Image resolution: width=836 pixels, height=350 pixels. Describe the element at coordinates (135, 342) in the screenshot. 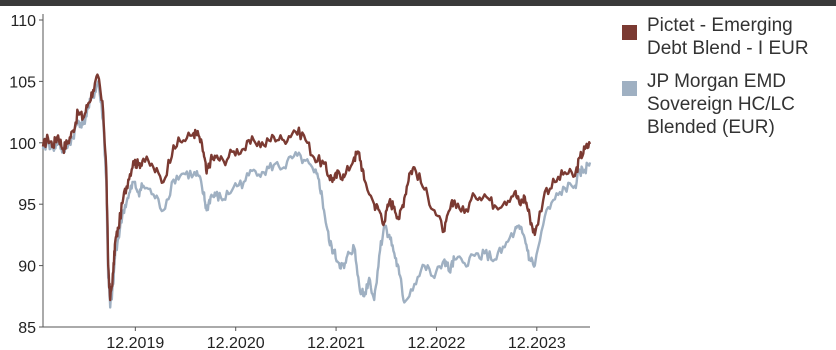

I see `x-tick-label: 12.2019` at that location.